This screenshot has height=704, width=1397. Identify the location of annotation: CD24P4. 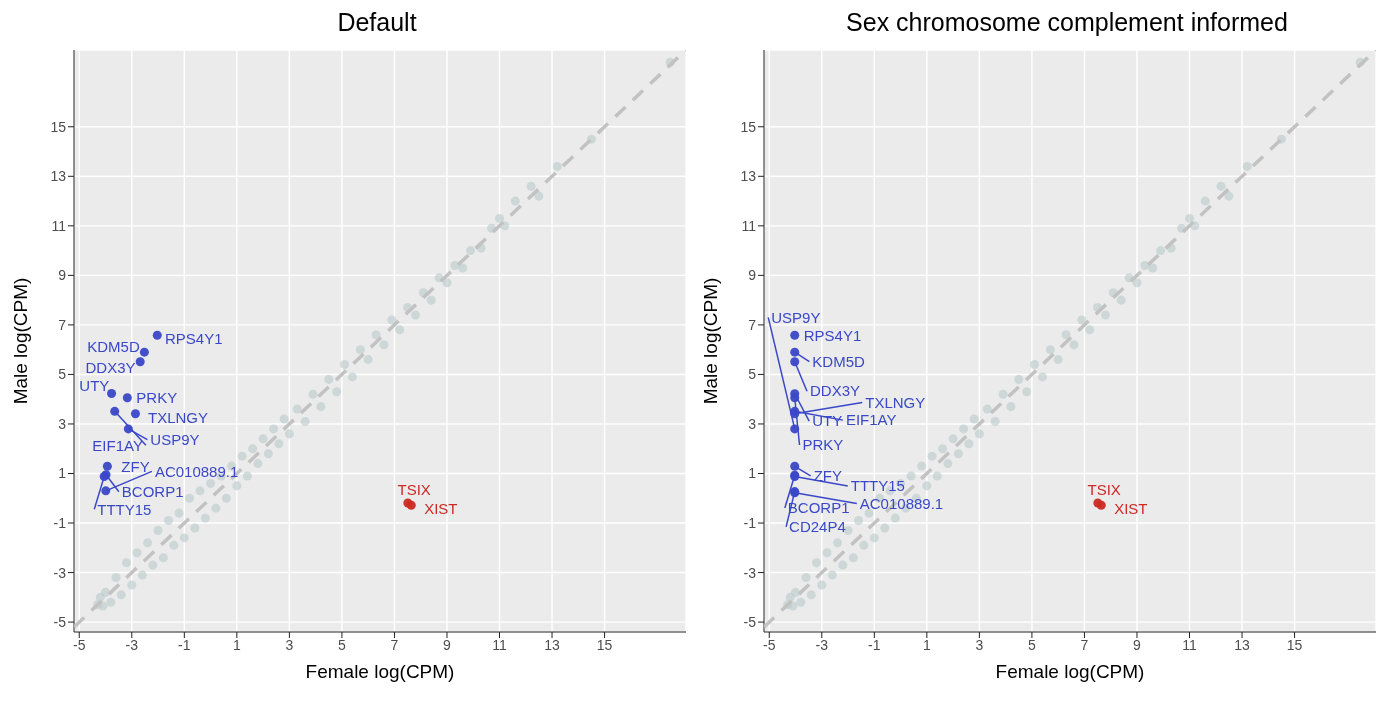
(817, 527).